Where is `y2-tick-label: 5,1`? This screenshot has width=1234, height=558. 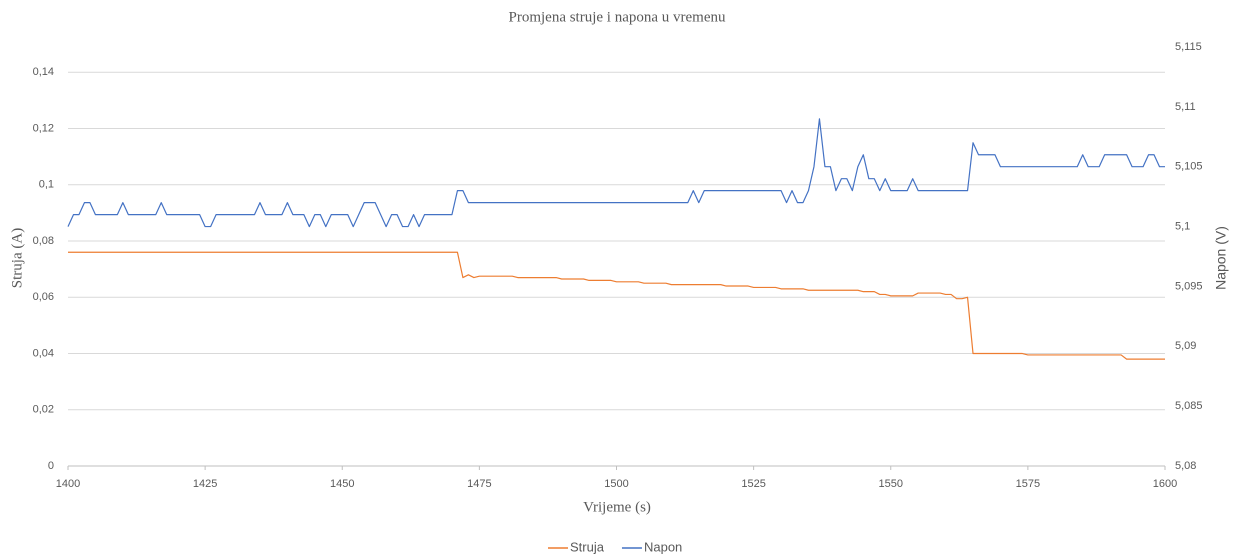 y2-tick-label: 5,1 is located at coordinates (1182, 226).